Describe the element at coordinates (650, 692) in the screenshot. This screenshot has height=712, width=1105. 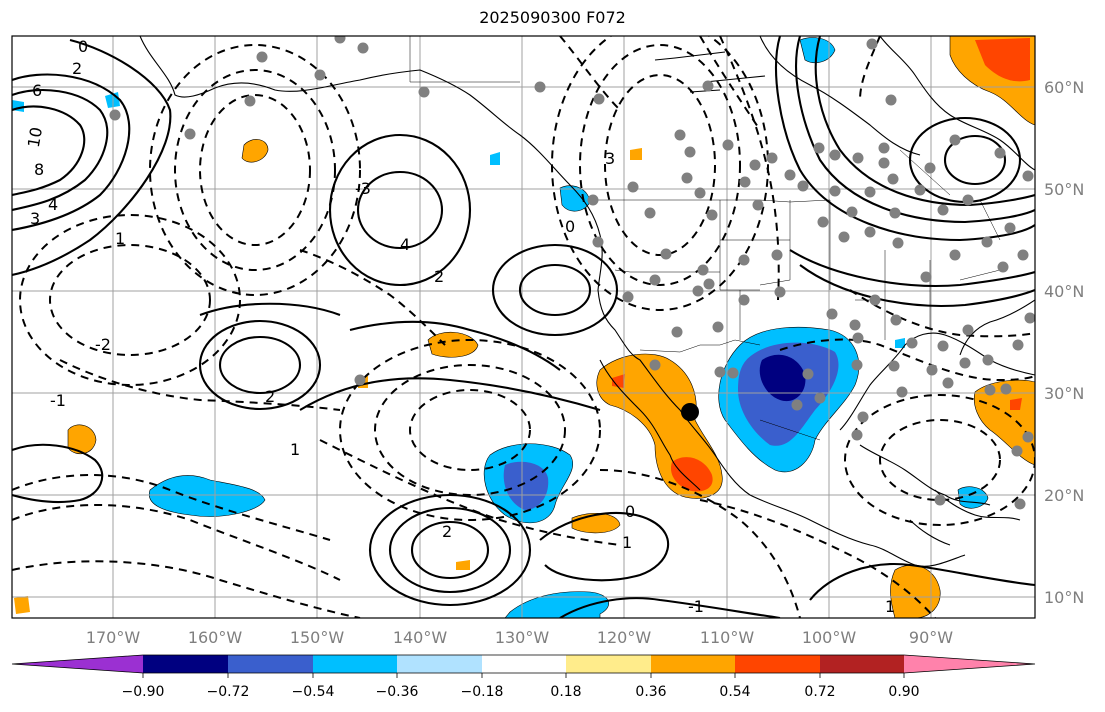
I see `colorbar-tick-label: 0.36` at that location.